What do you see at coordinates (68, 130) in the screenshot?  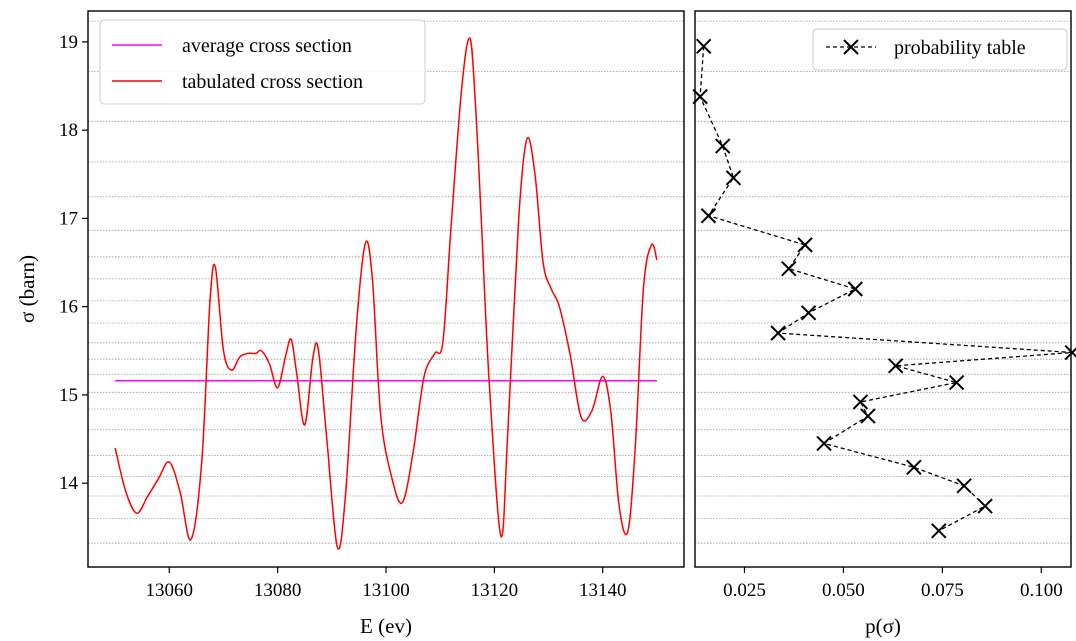 I see `y-tick-label: 18` at bounding box center [68, 130].